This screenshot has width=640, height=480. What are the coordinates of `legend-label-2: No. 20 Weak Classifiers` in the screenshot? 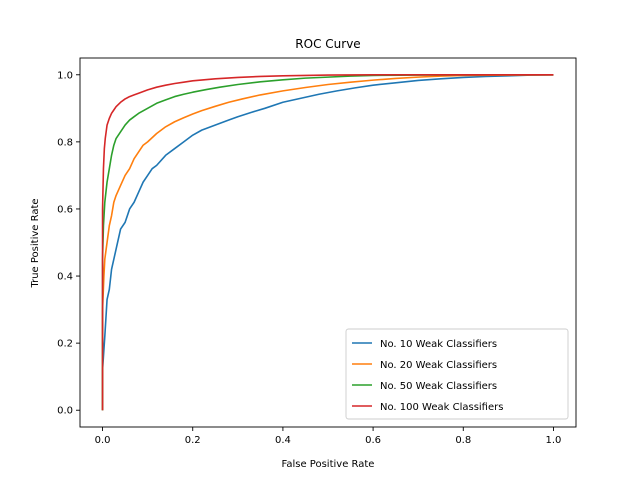 It's located at (438, 365).